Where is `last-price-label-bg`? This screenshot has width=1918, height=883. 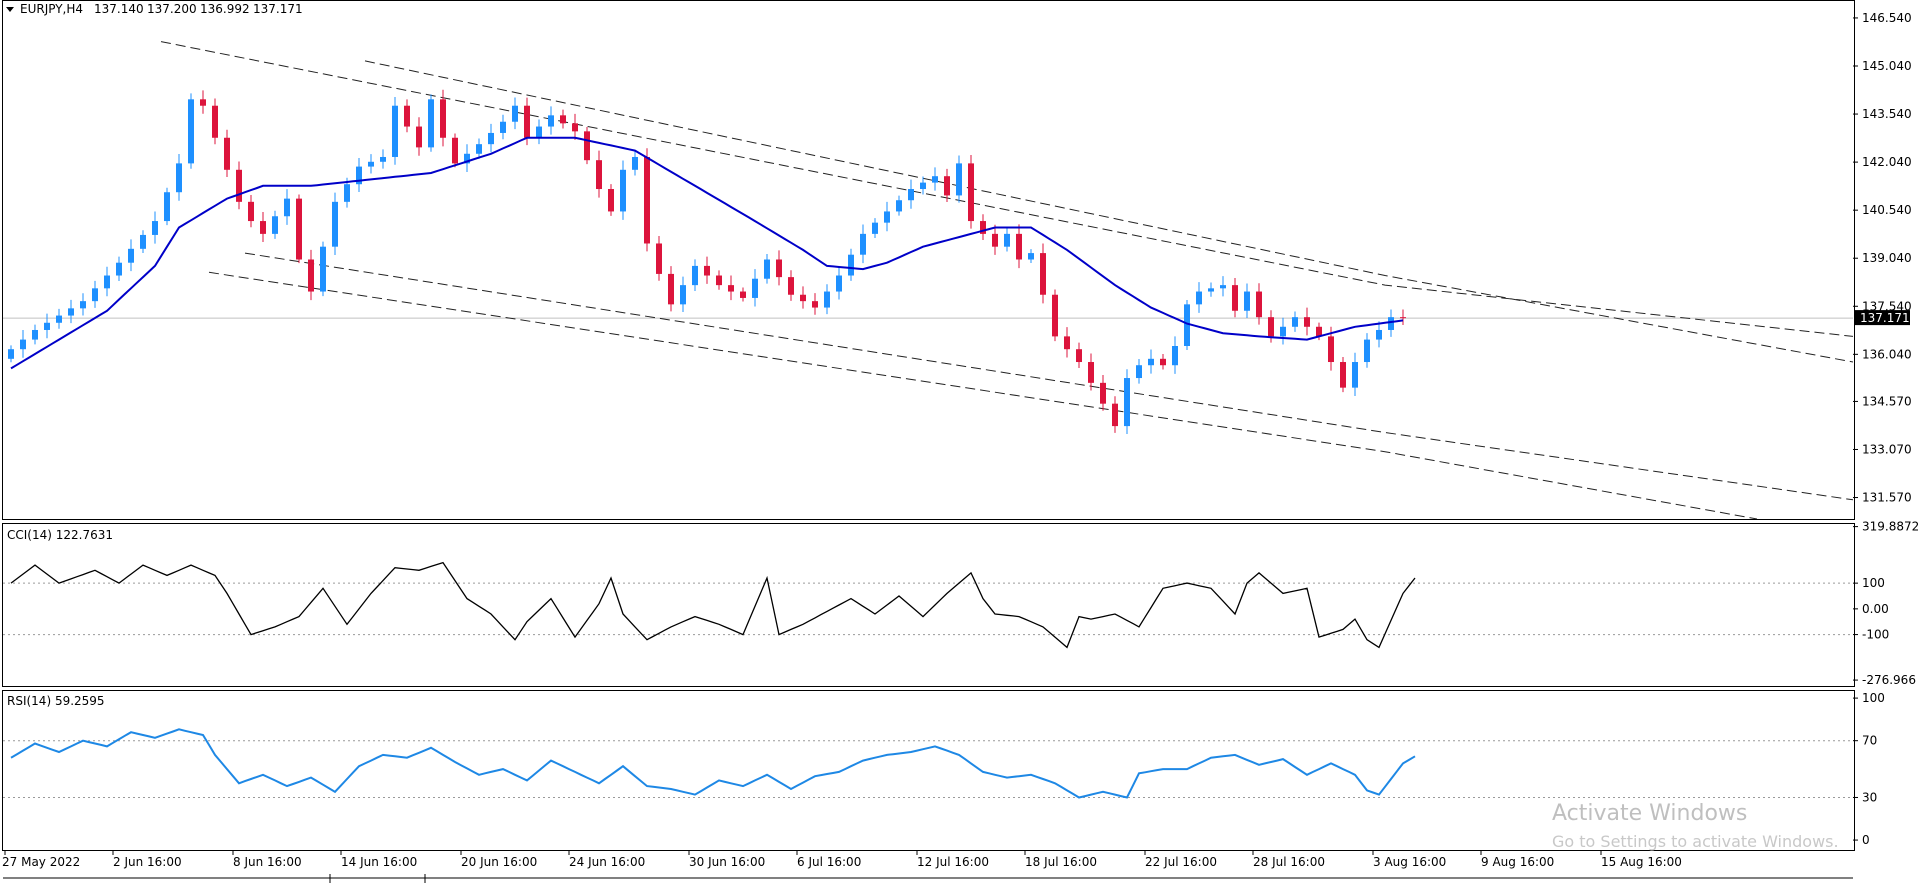 last-price-label-bg is located at coordinates (1882, 318).